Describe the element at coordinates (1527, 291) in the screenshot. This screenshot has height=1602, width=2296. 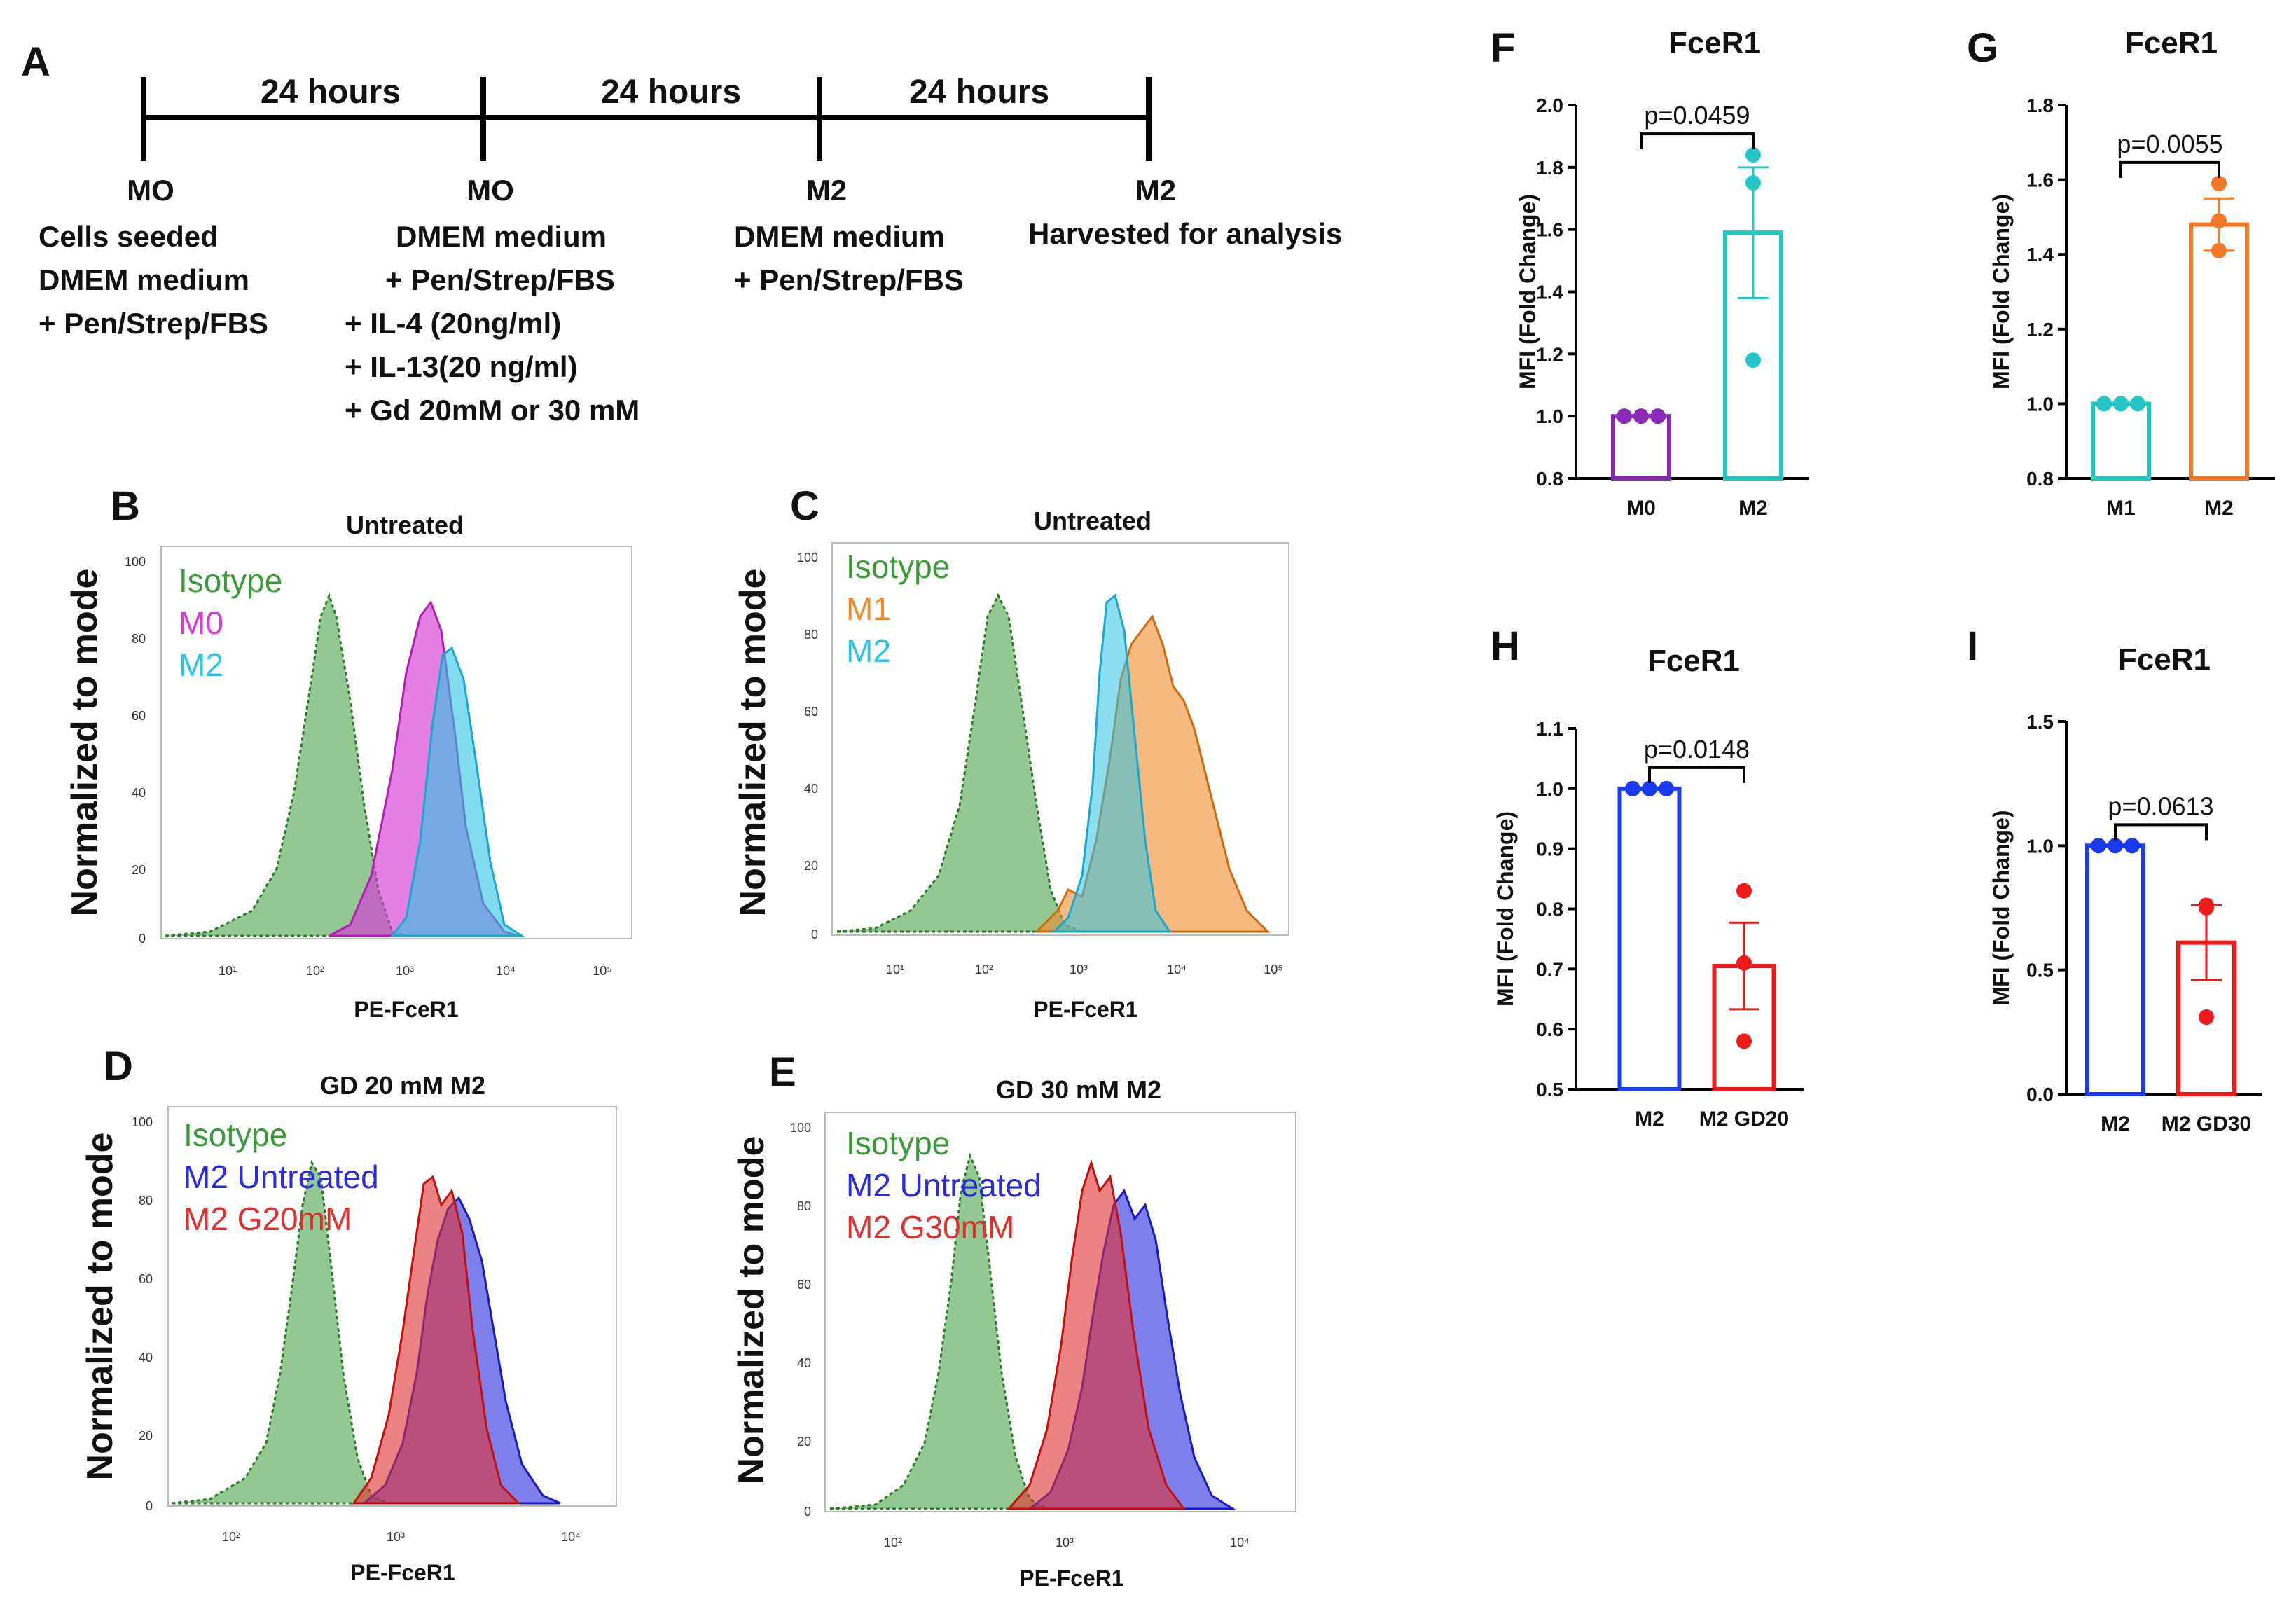
I see `bar-chart-f-ylabel: MFI (Fold Change)` at that location.